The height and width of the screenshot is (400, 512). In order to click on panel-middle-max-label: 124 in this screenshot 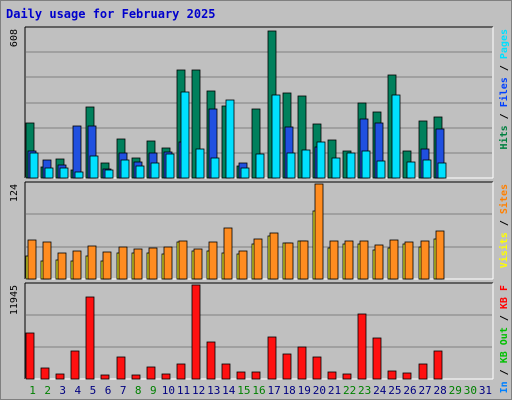, I will do `click(14, 193)`.